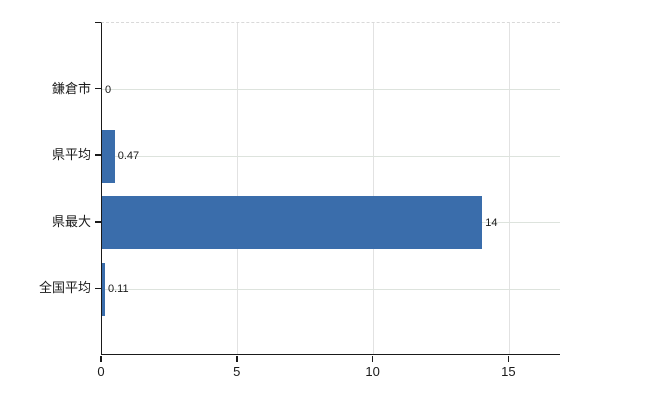 The height and width of the screenshot is (400, 650). Describe the element at coordinates (98, 22) in the screenshot. I see `y-axis-top-tick` at that location.